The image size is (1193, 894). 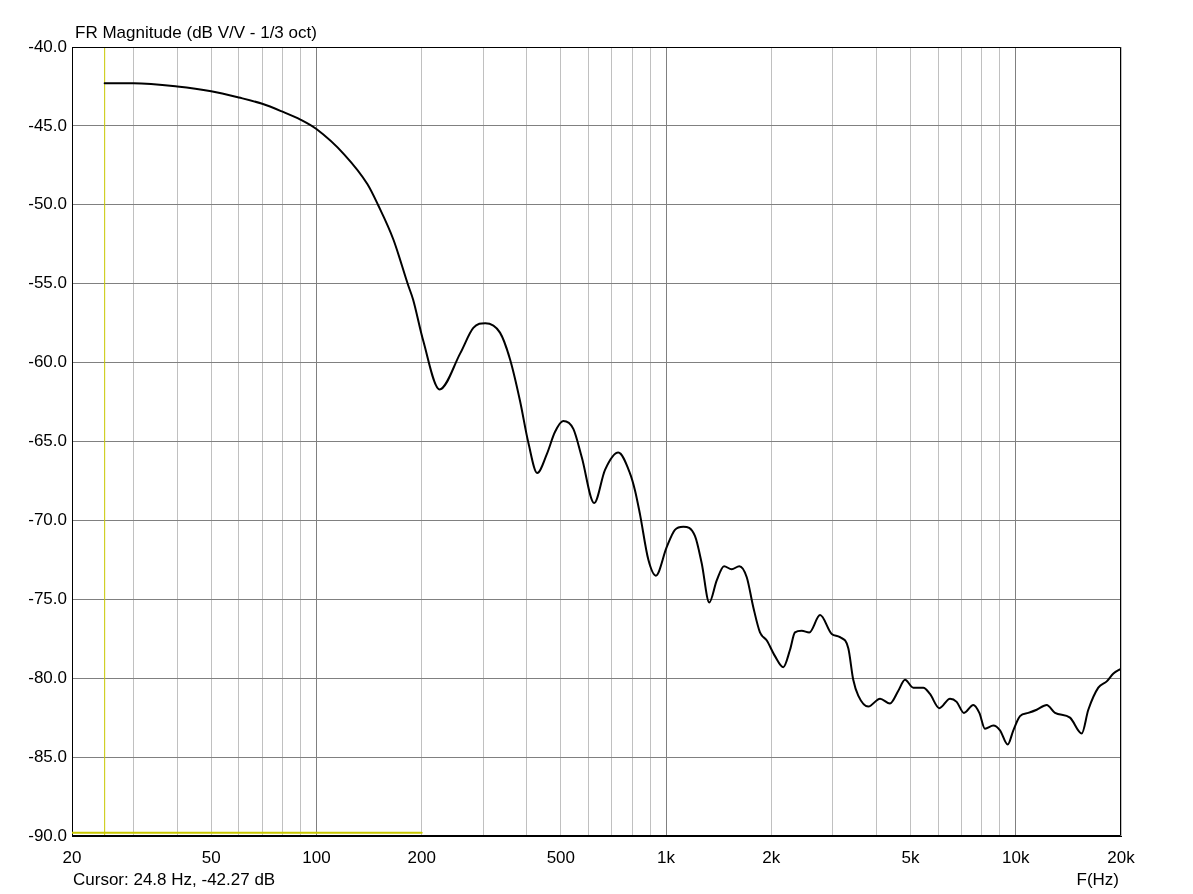 I want to click on x-tick-label: 10k, so click(x=1016, y=857).